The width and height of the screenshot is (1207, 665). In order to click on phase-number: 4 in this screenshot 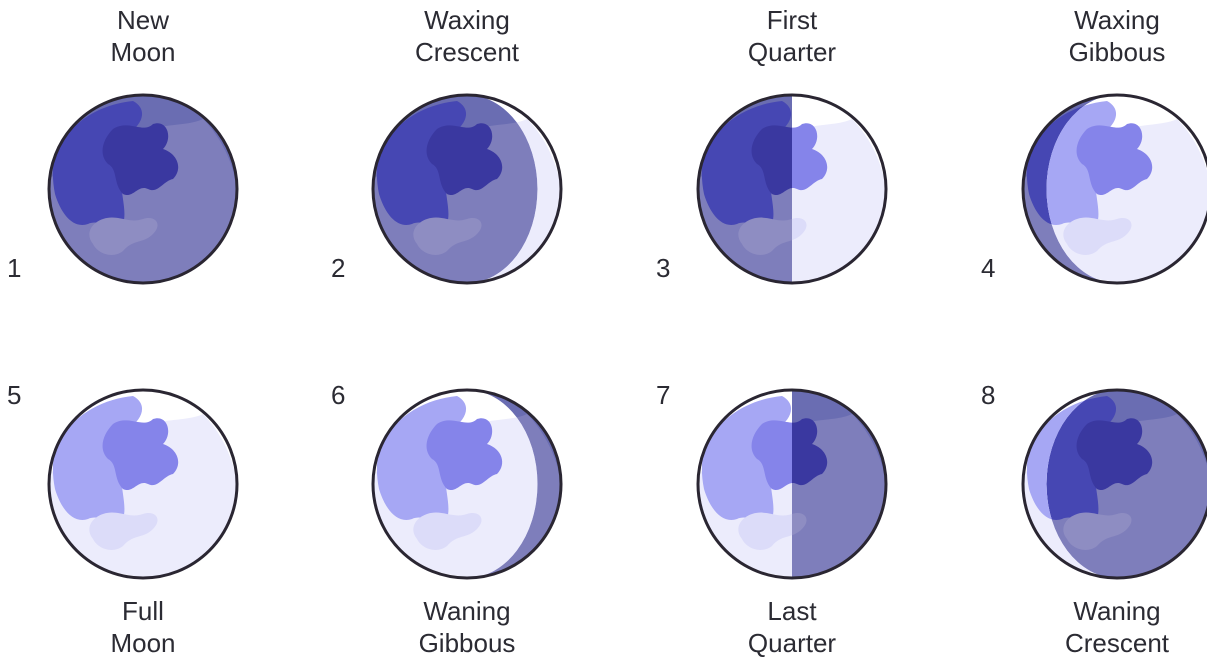, I will do `click(988, 268)`.